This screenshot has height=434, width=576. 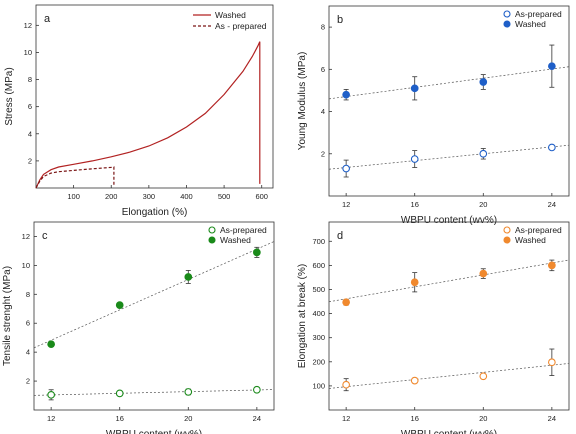 I want to click on y-tick-label: 400, so click(x=318, y=313).